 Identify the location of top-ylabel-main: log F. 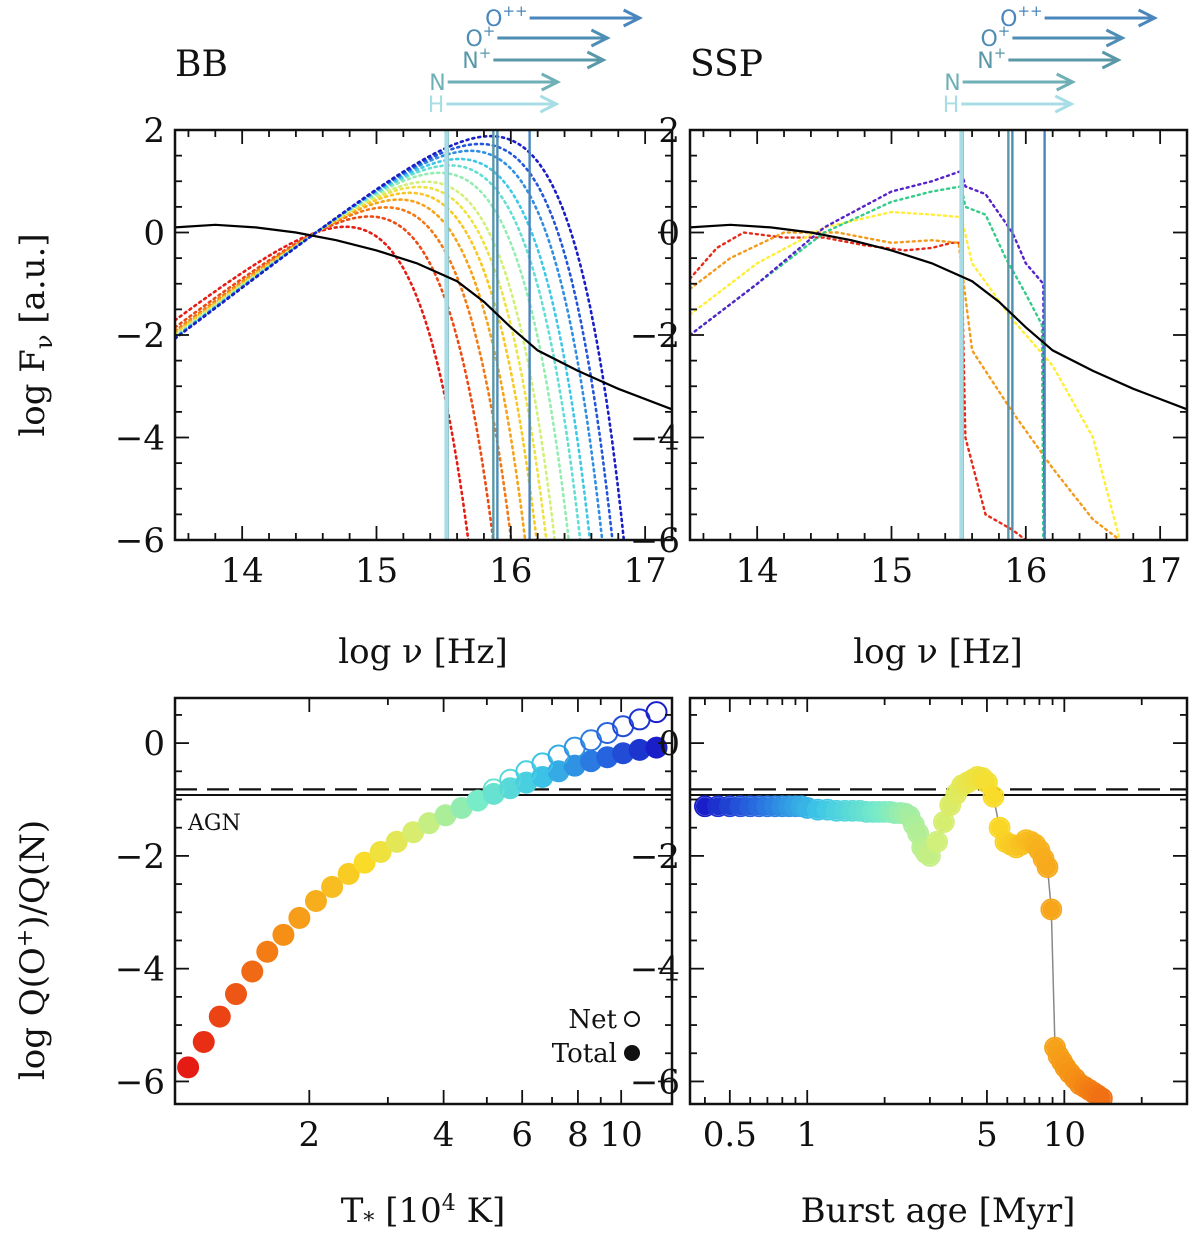
(33, 393).